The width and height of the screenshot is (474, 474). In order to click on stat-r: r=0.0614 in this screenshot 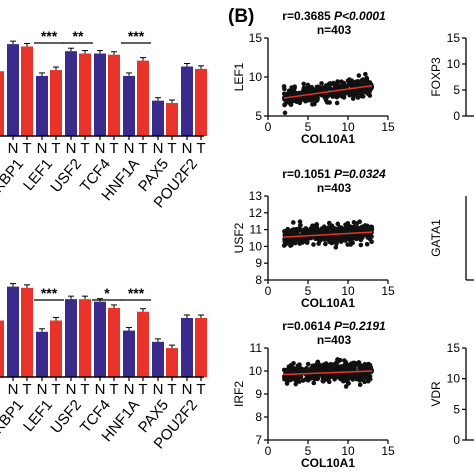, I will do `click(308, 326)`.